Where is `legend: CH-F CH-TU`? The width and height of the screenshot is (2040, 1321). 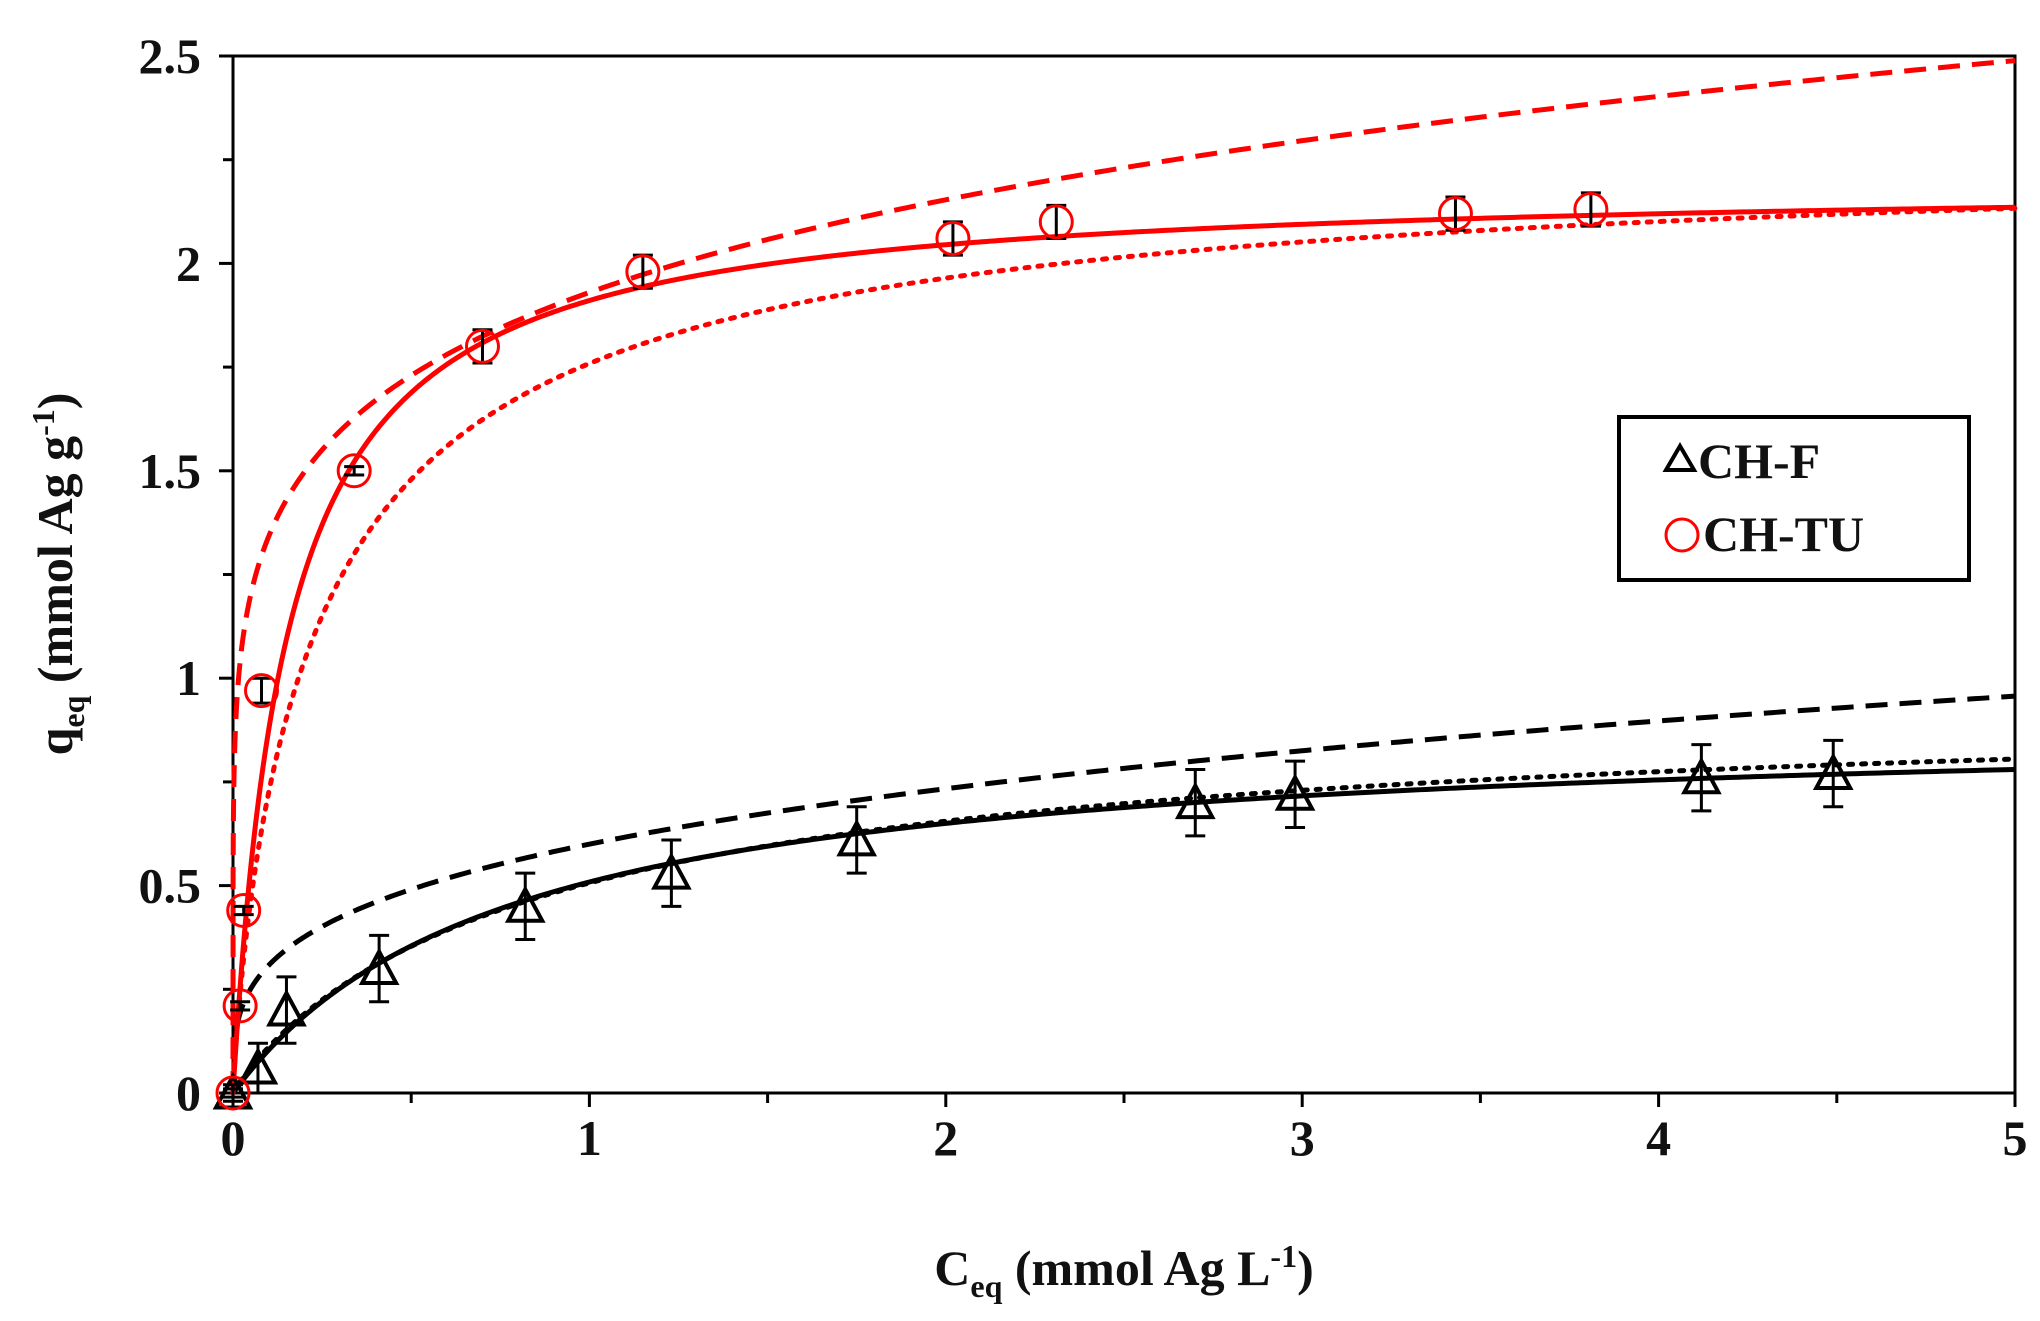 legend: CH-F CH-TU is located at coordinates (1794, 498).